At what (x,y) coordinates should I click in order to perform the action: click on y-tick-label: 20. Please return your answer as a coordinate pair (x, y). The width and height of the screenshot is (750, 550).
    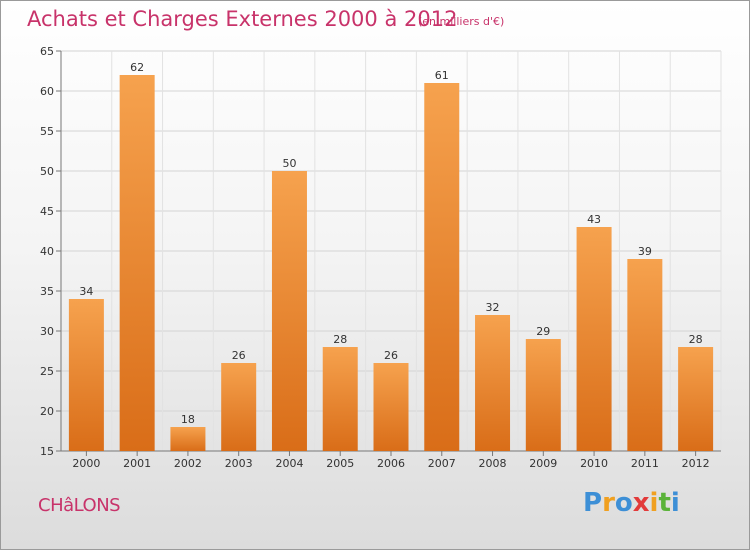
    Looking at the image, I should click on (47, 411).